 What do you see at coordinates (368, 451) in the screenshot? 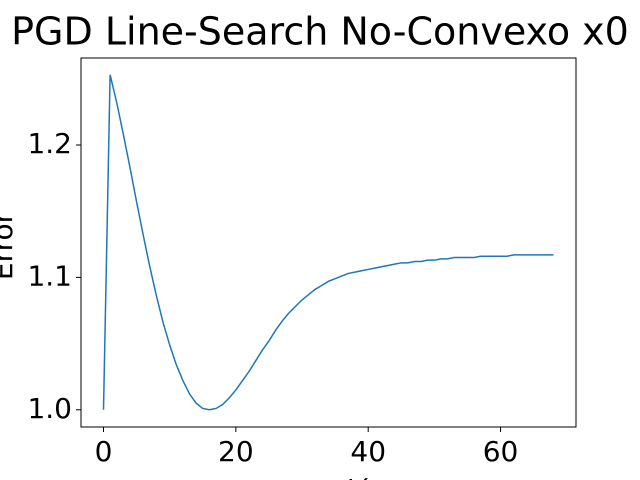
I see `x-tick-label: 40` at bounding box center [368, 451].